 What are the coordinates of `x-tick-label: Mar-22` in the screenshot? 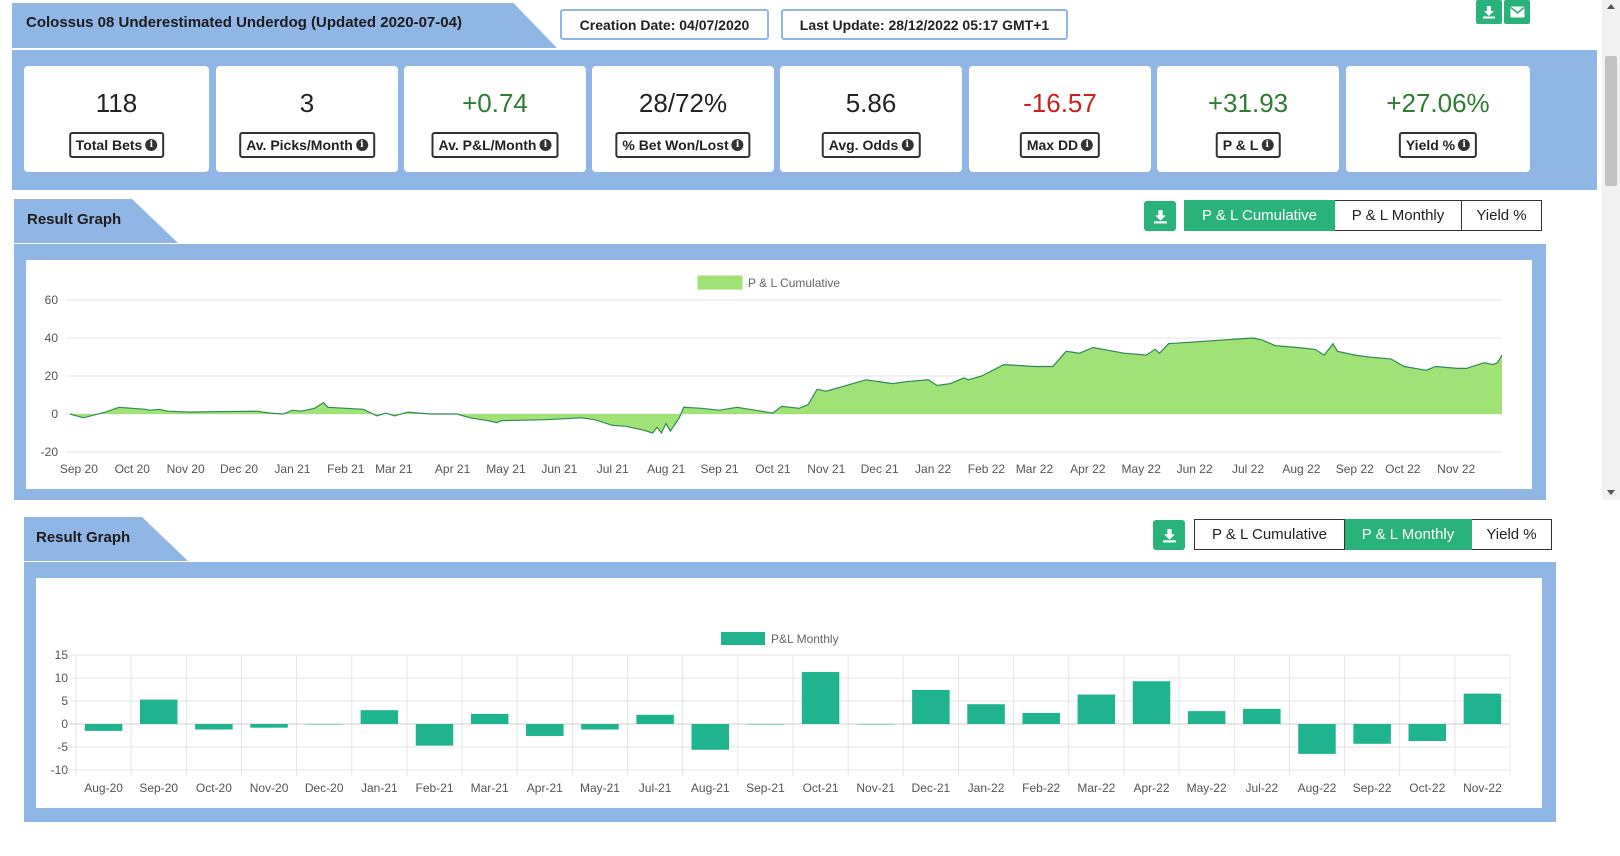 It's located at (1096, 788).